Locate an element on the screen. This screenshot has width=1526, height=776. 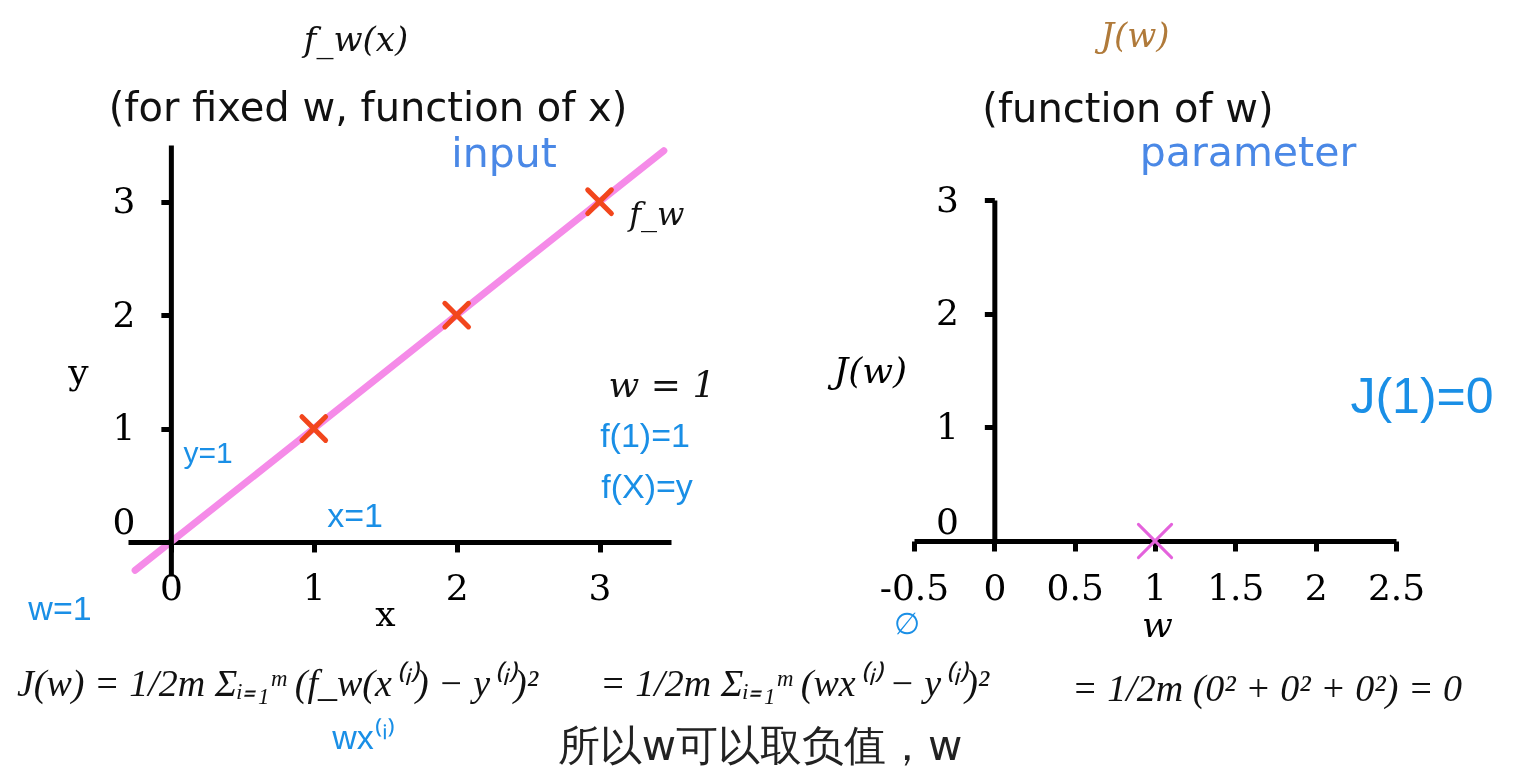
annotation: f(X)=y is located at coordinates (647, 486).